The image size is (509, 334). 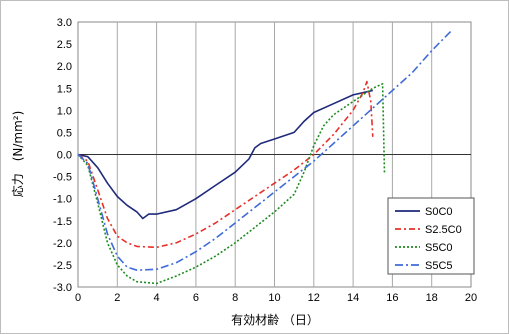 I want to click on x-tick-label: 14, so click(x=353, y=298).